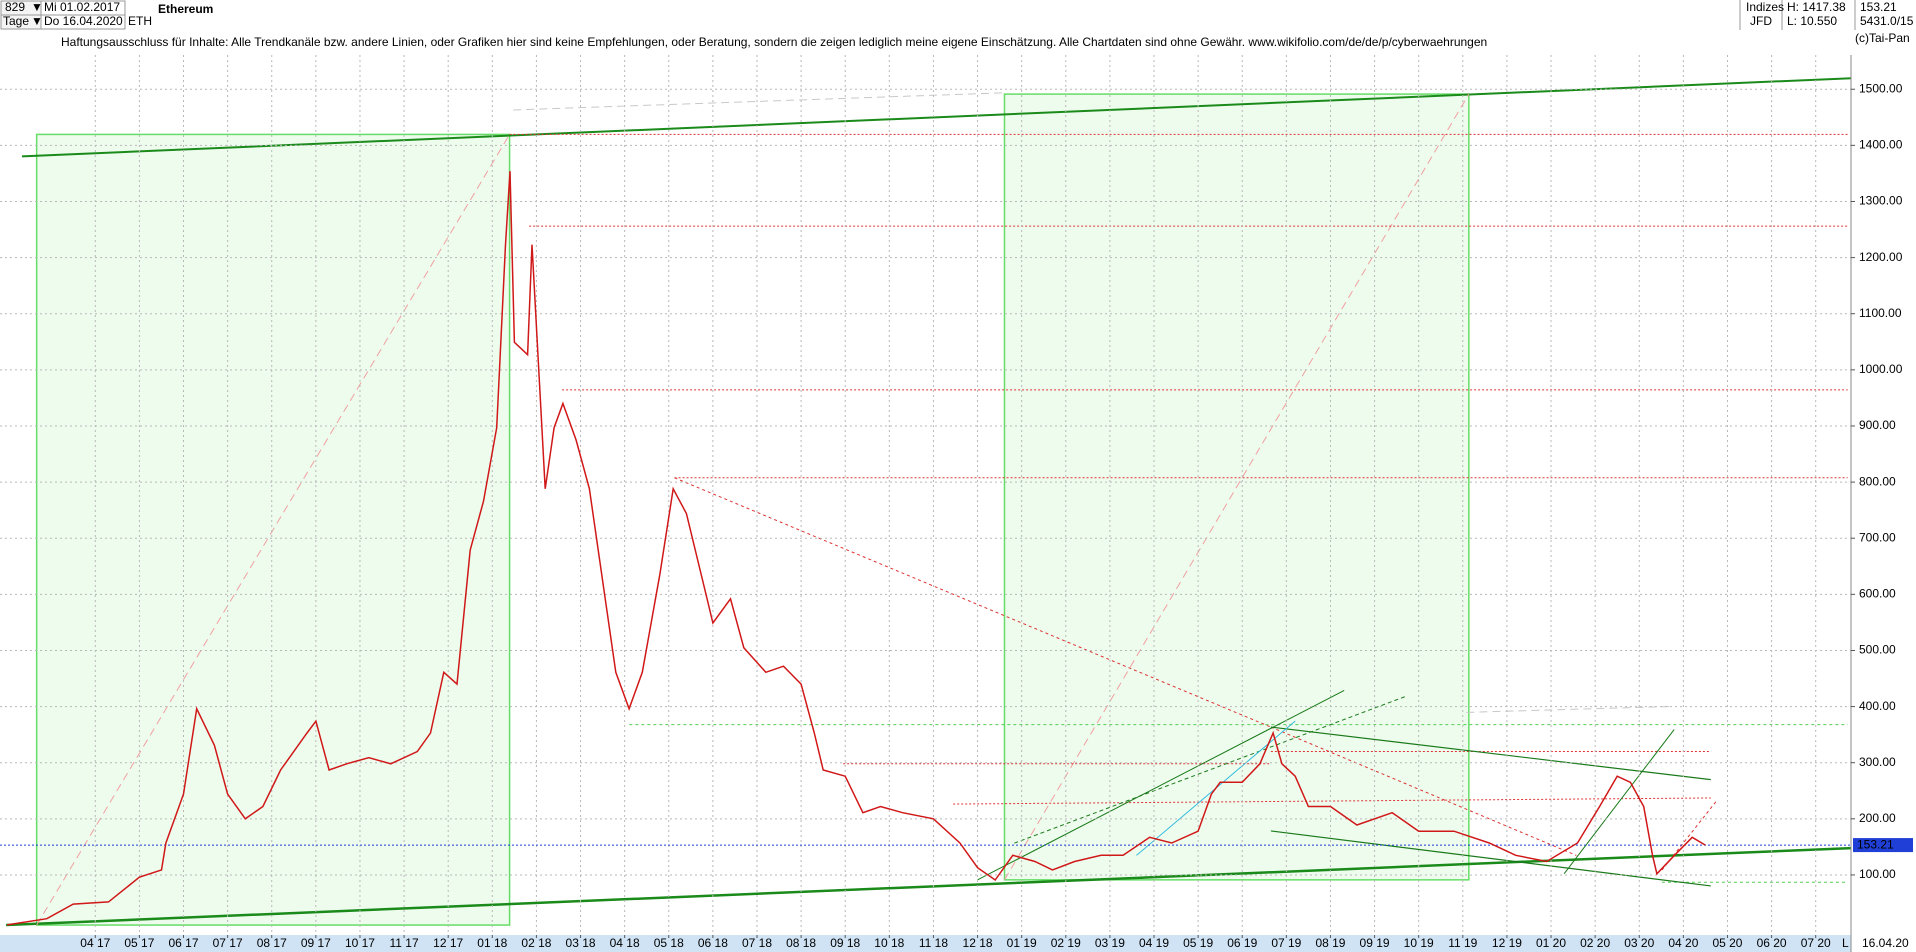 This screenshot has width=1916, height=952. Describe the element at coordinates (1877, 537) in the screenshot. I see `y-tick-label: 700.00` at that location.